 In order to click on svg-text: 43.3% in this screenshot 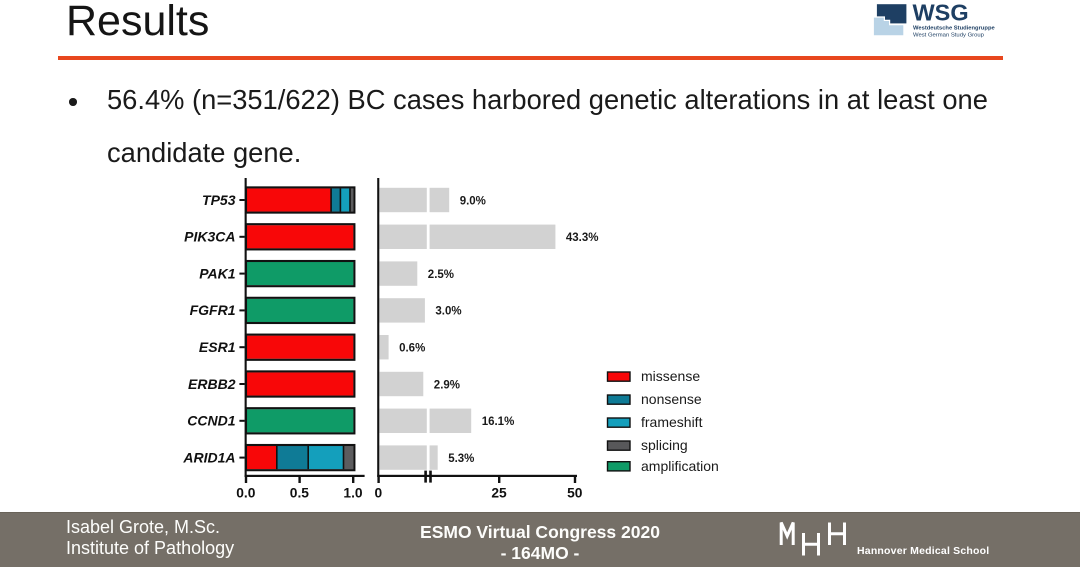, I will do `click(582, 238)`.